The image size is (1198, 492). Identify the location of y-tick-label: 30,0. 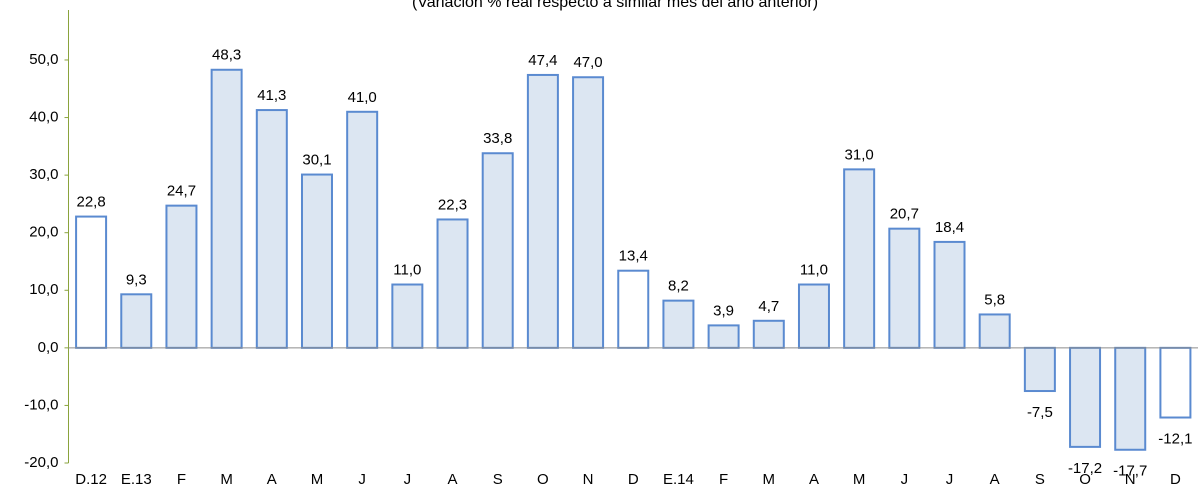
(43, 174).